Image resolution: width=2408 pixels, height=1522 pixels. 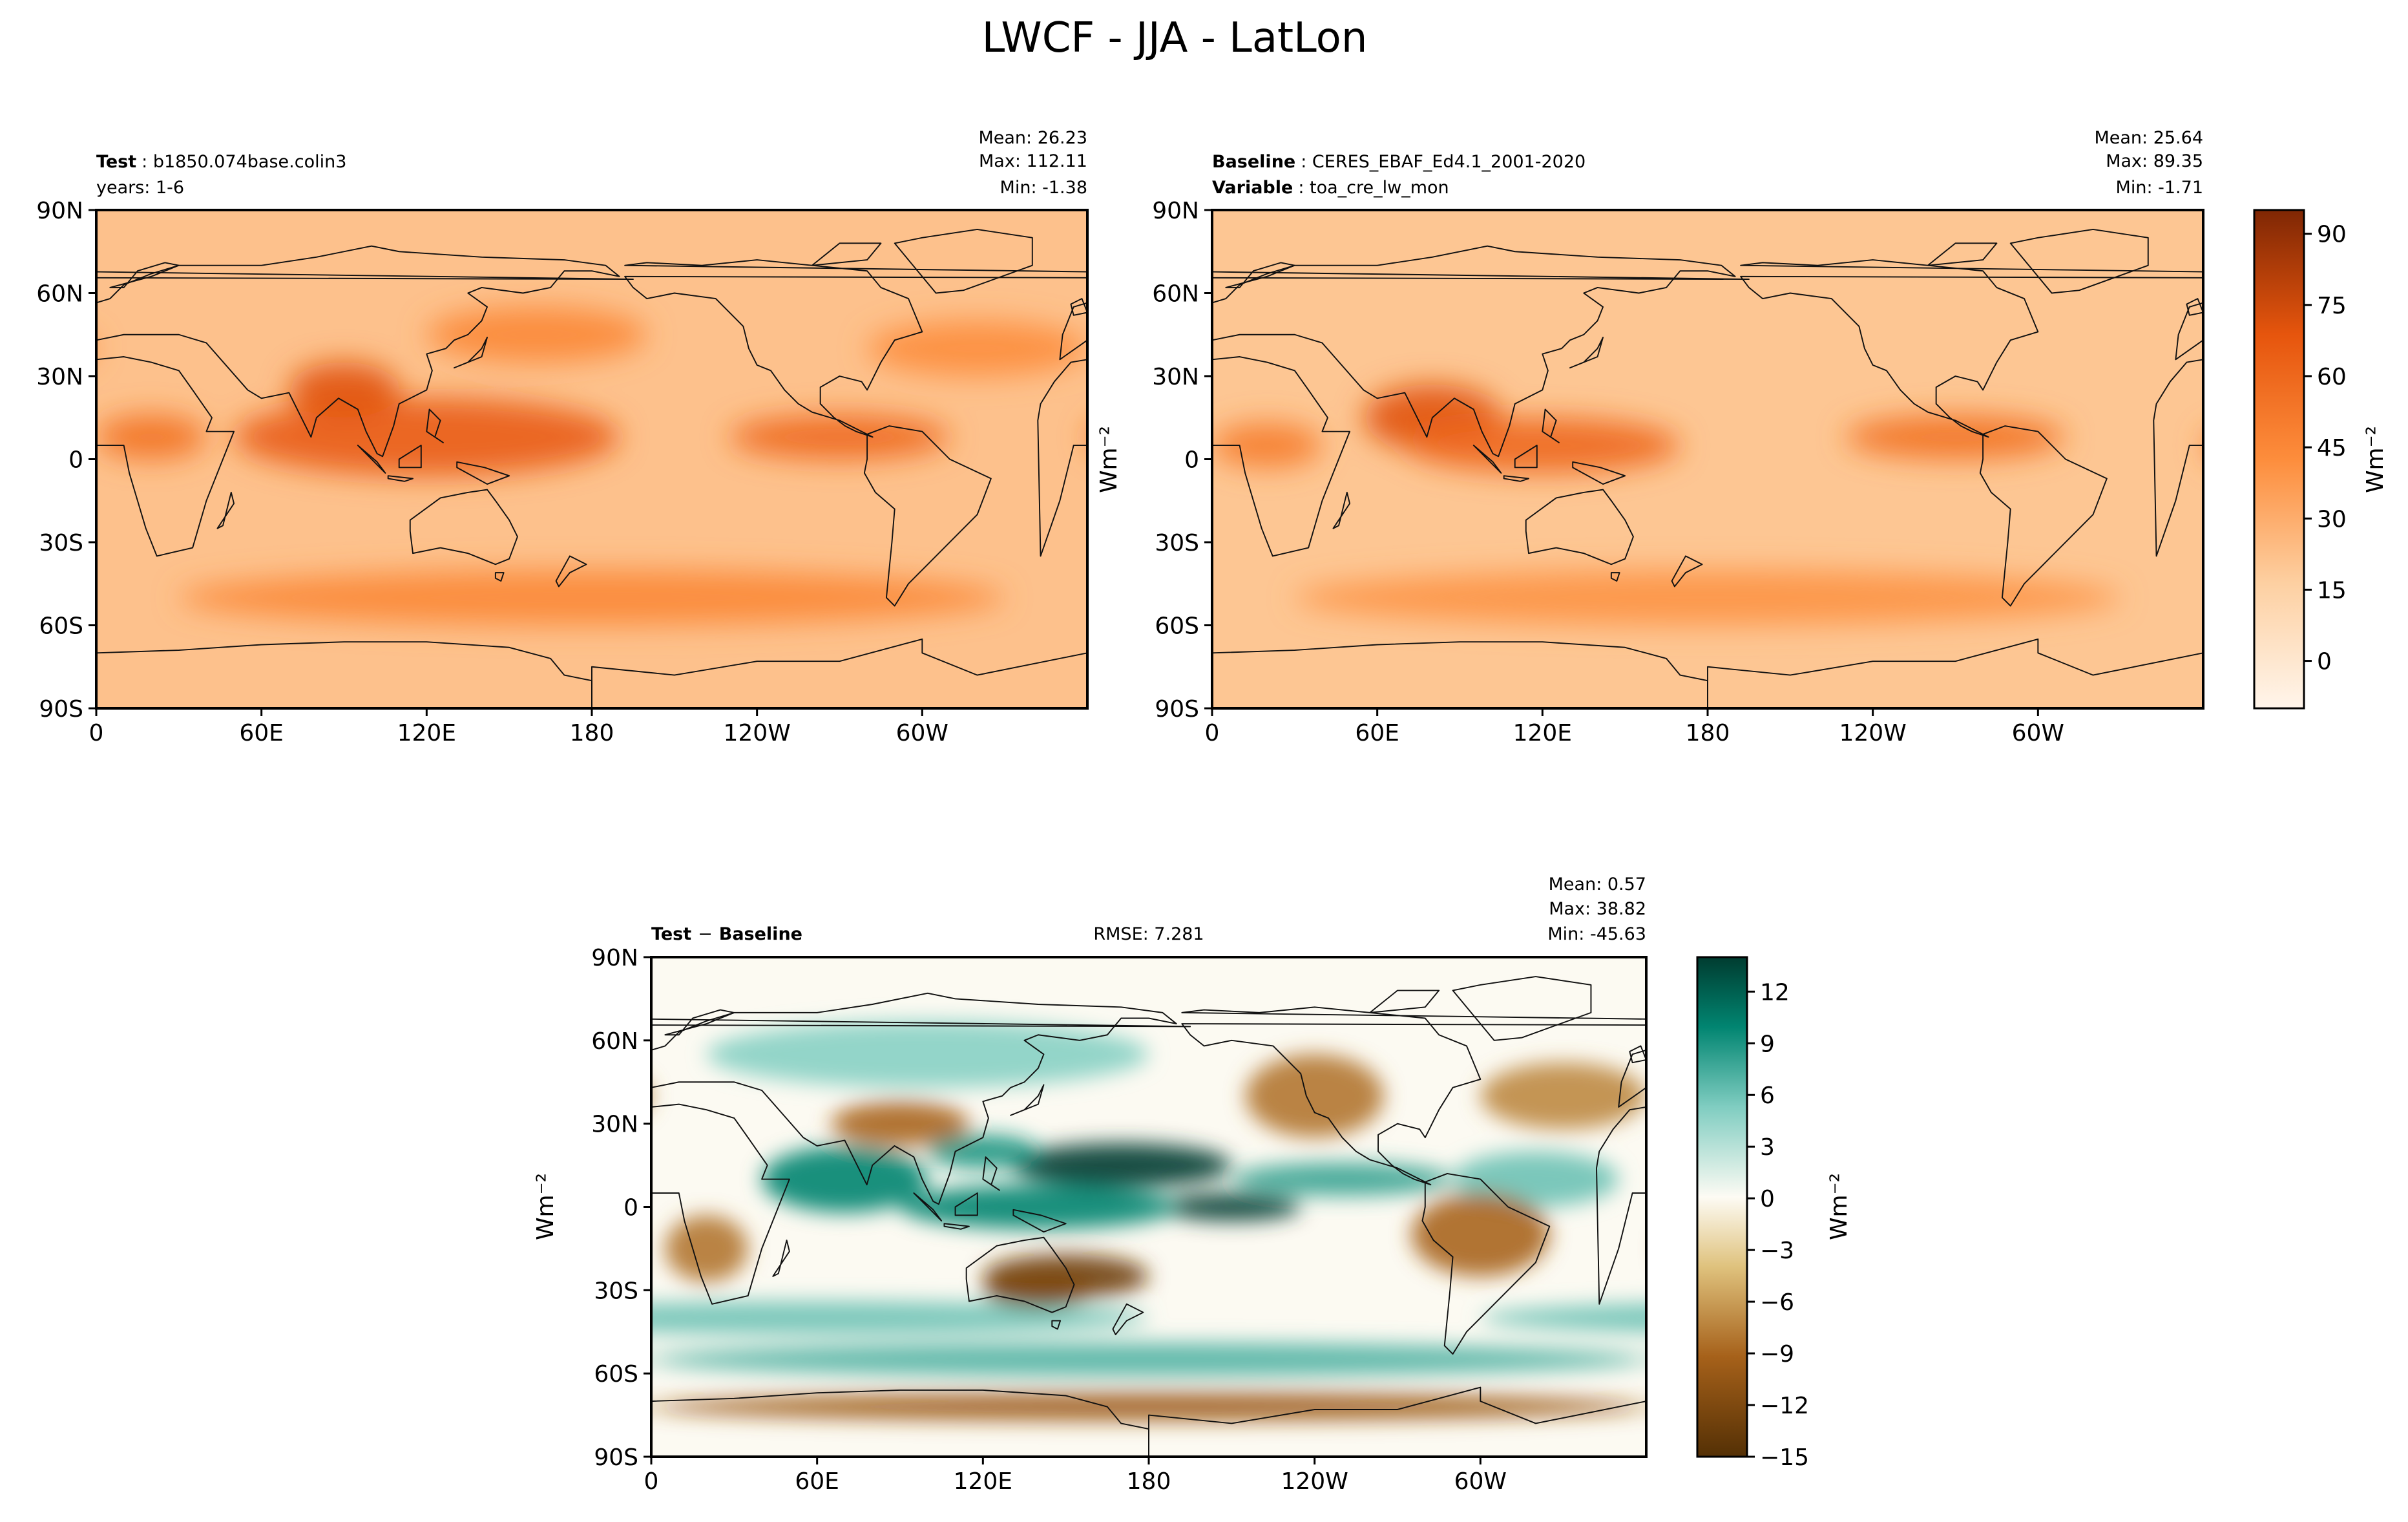 What do you see at coordinates (61, 626) in the screenshot?
I see `ytick-label: 60S` at bounding box center [61, 626].